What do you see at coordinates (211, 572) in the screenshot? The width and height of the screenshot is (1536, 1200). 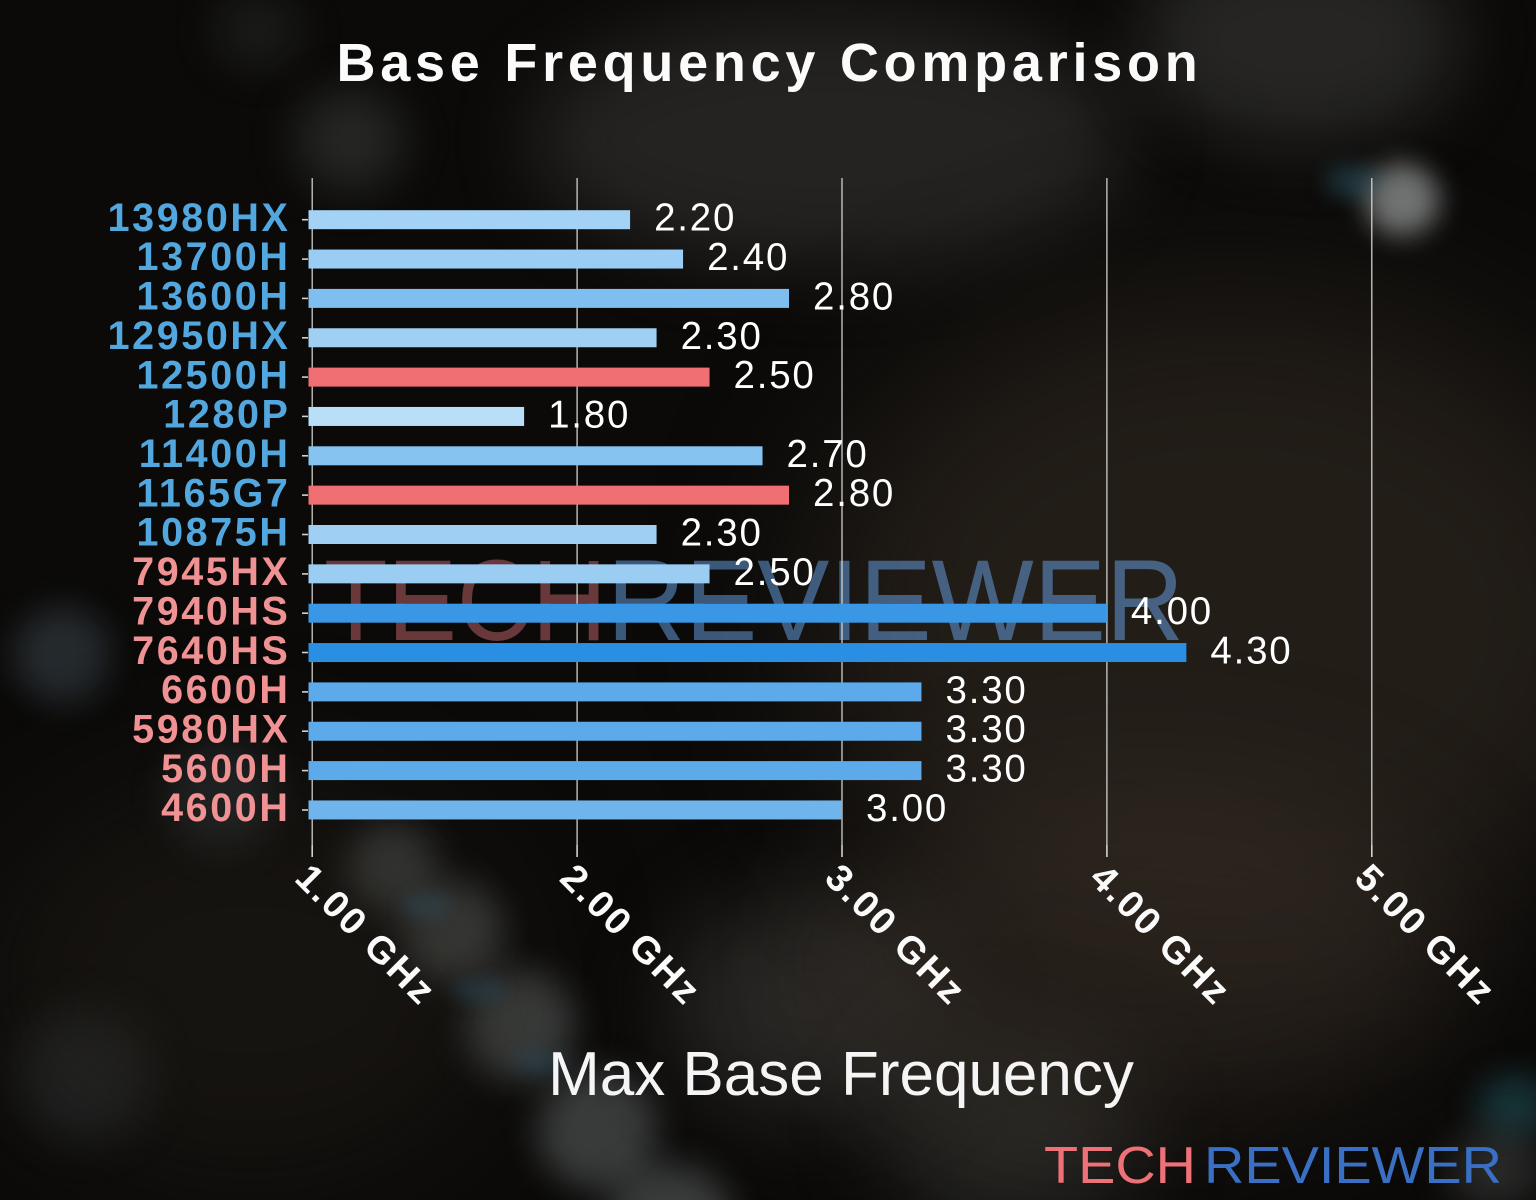 I see `svg-text: 7945HX` at bounding box center [211, 572].